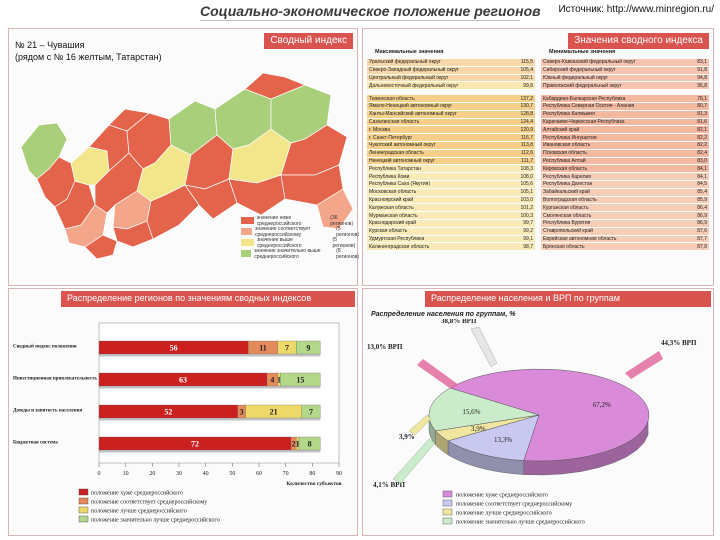  What do you see at coordinates (400, 184) in the screenshot?
I see `table-cell-name: Республика Саха (Якутия)` at bounding box center [400, 184].